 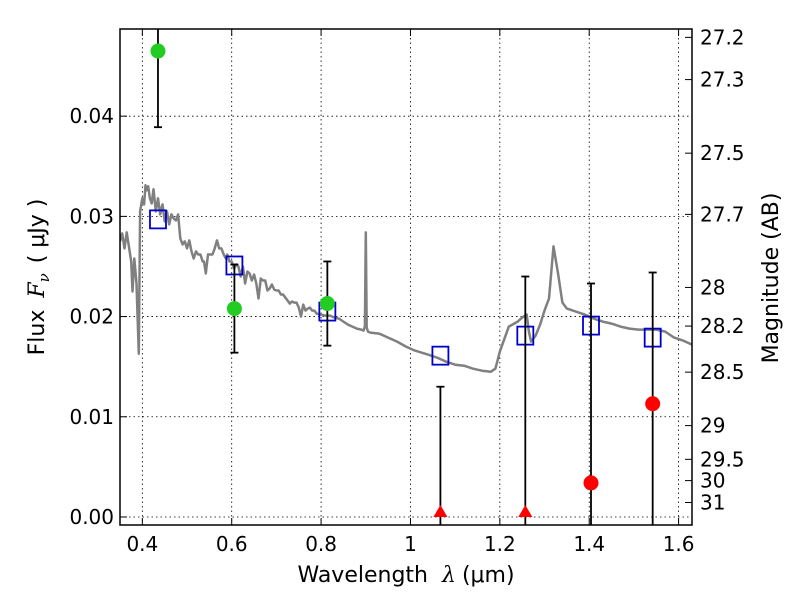 What do you see at coordinates (722, 459) in the screenshot?
I see `magnitude-tick-label: 29.5` at bounding box center [722, 459].